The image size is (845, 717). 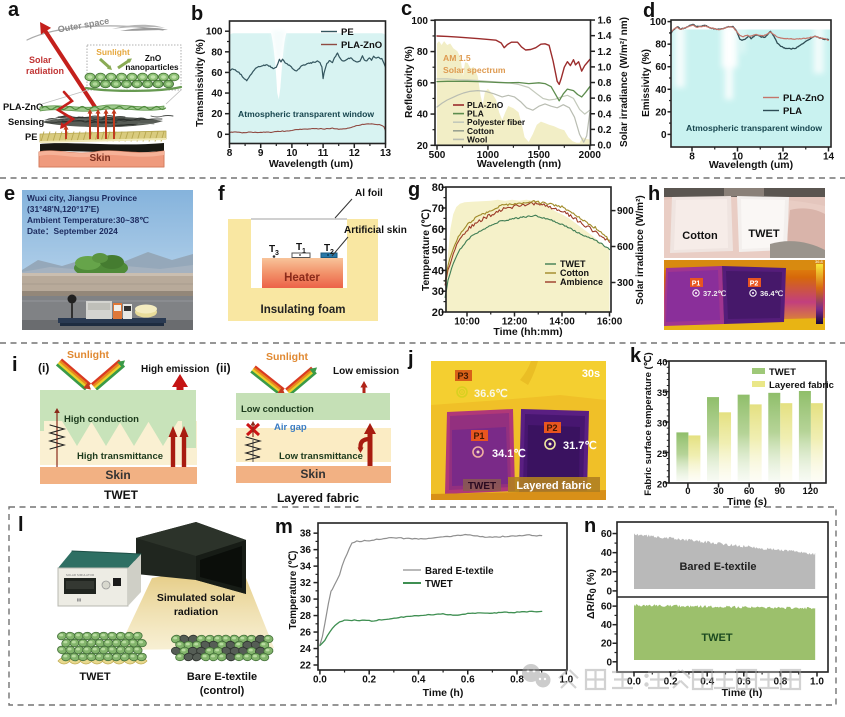 I want to click on svg-text: 0.0, so click(x=634, y=682).